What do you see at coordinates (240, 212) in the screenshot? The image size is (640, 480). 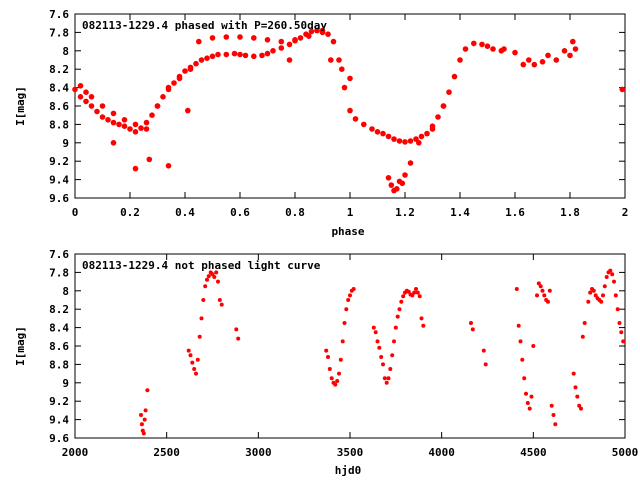 I see `x-tick-label: 0.6` at bounding box center [240, 212].